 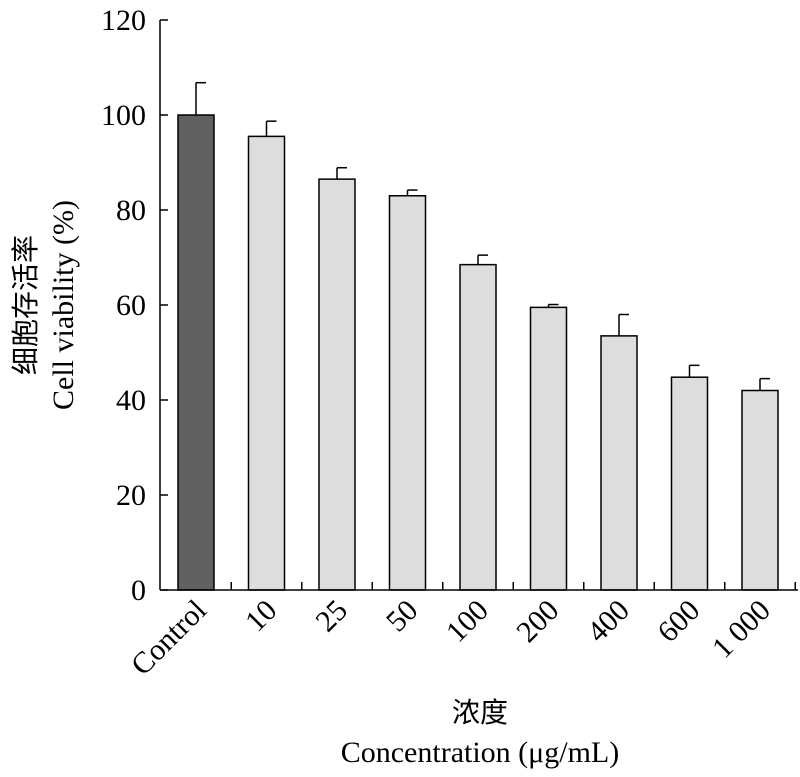 What do you see at coordinates (131, 495) in the screenshot?
I see `y-tick-label: 20` at bounding box center [131, 495].